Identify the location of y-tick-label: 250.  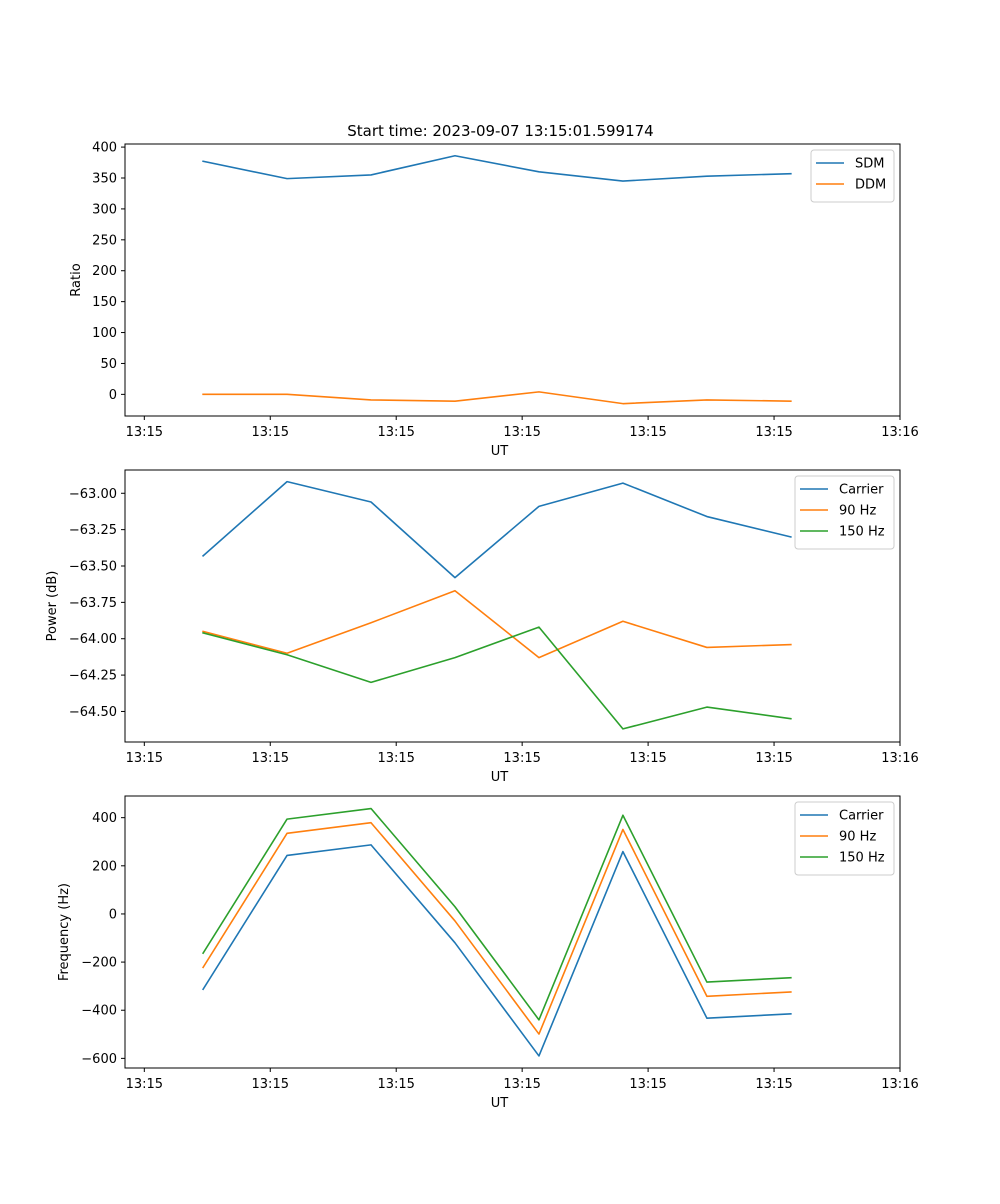
(104, 240).